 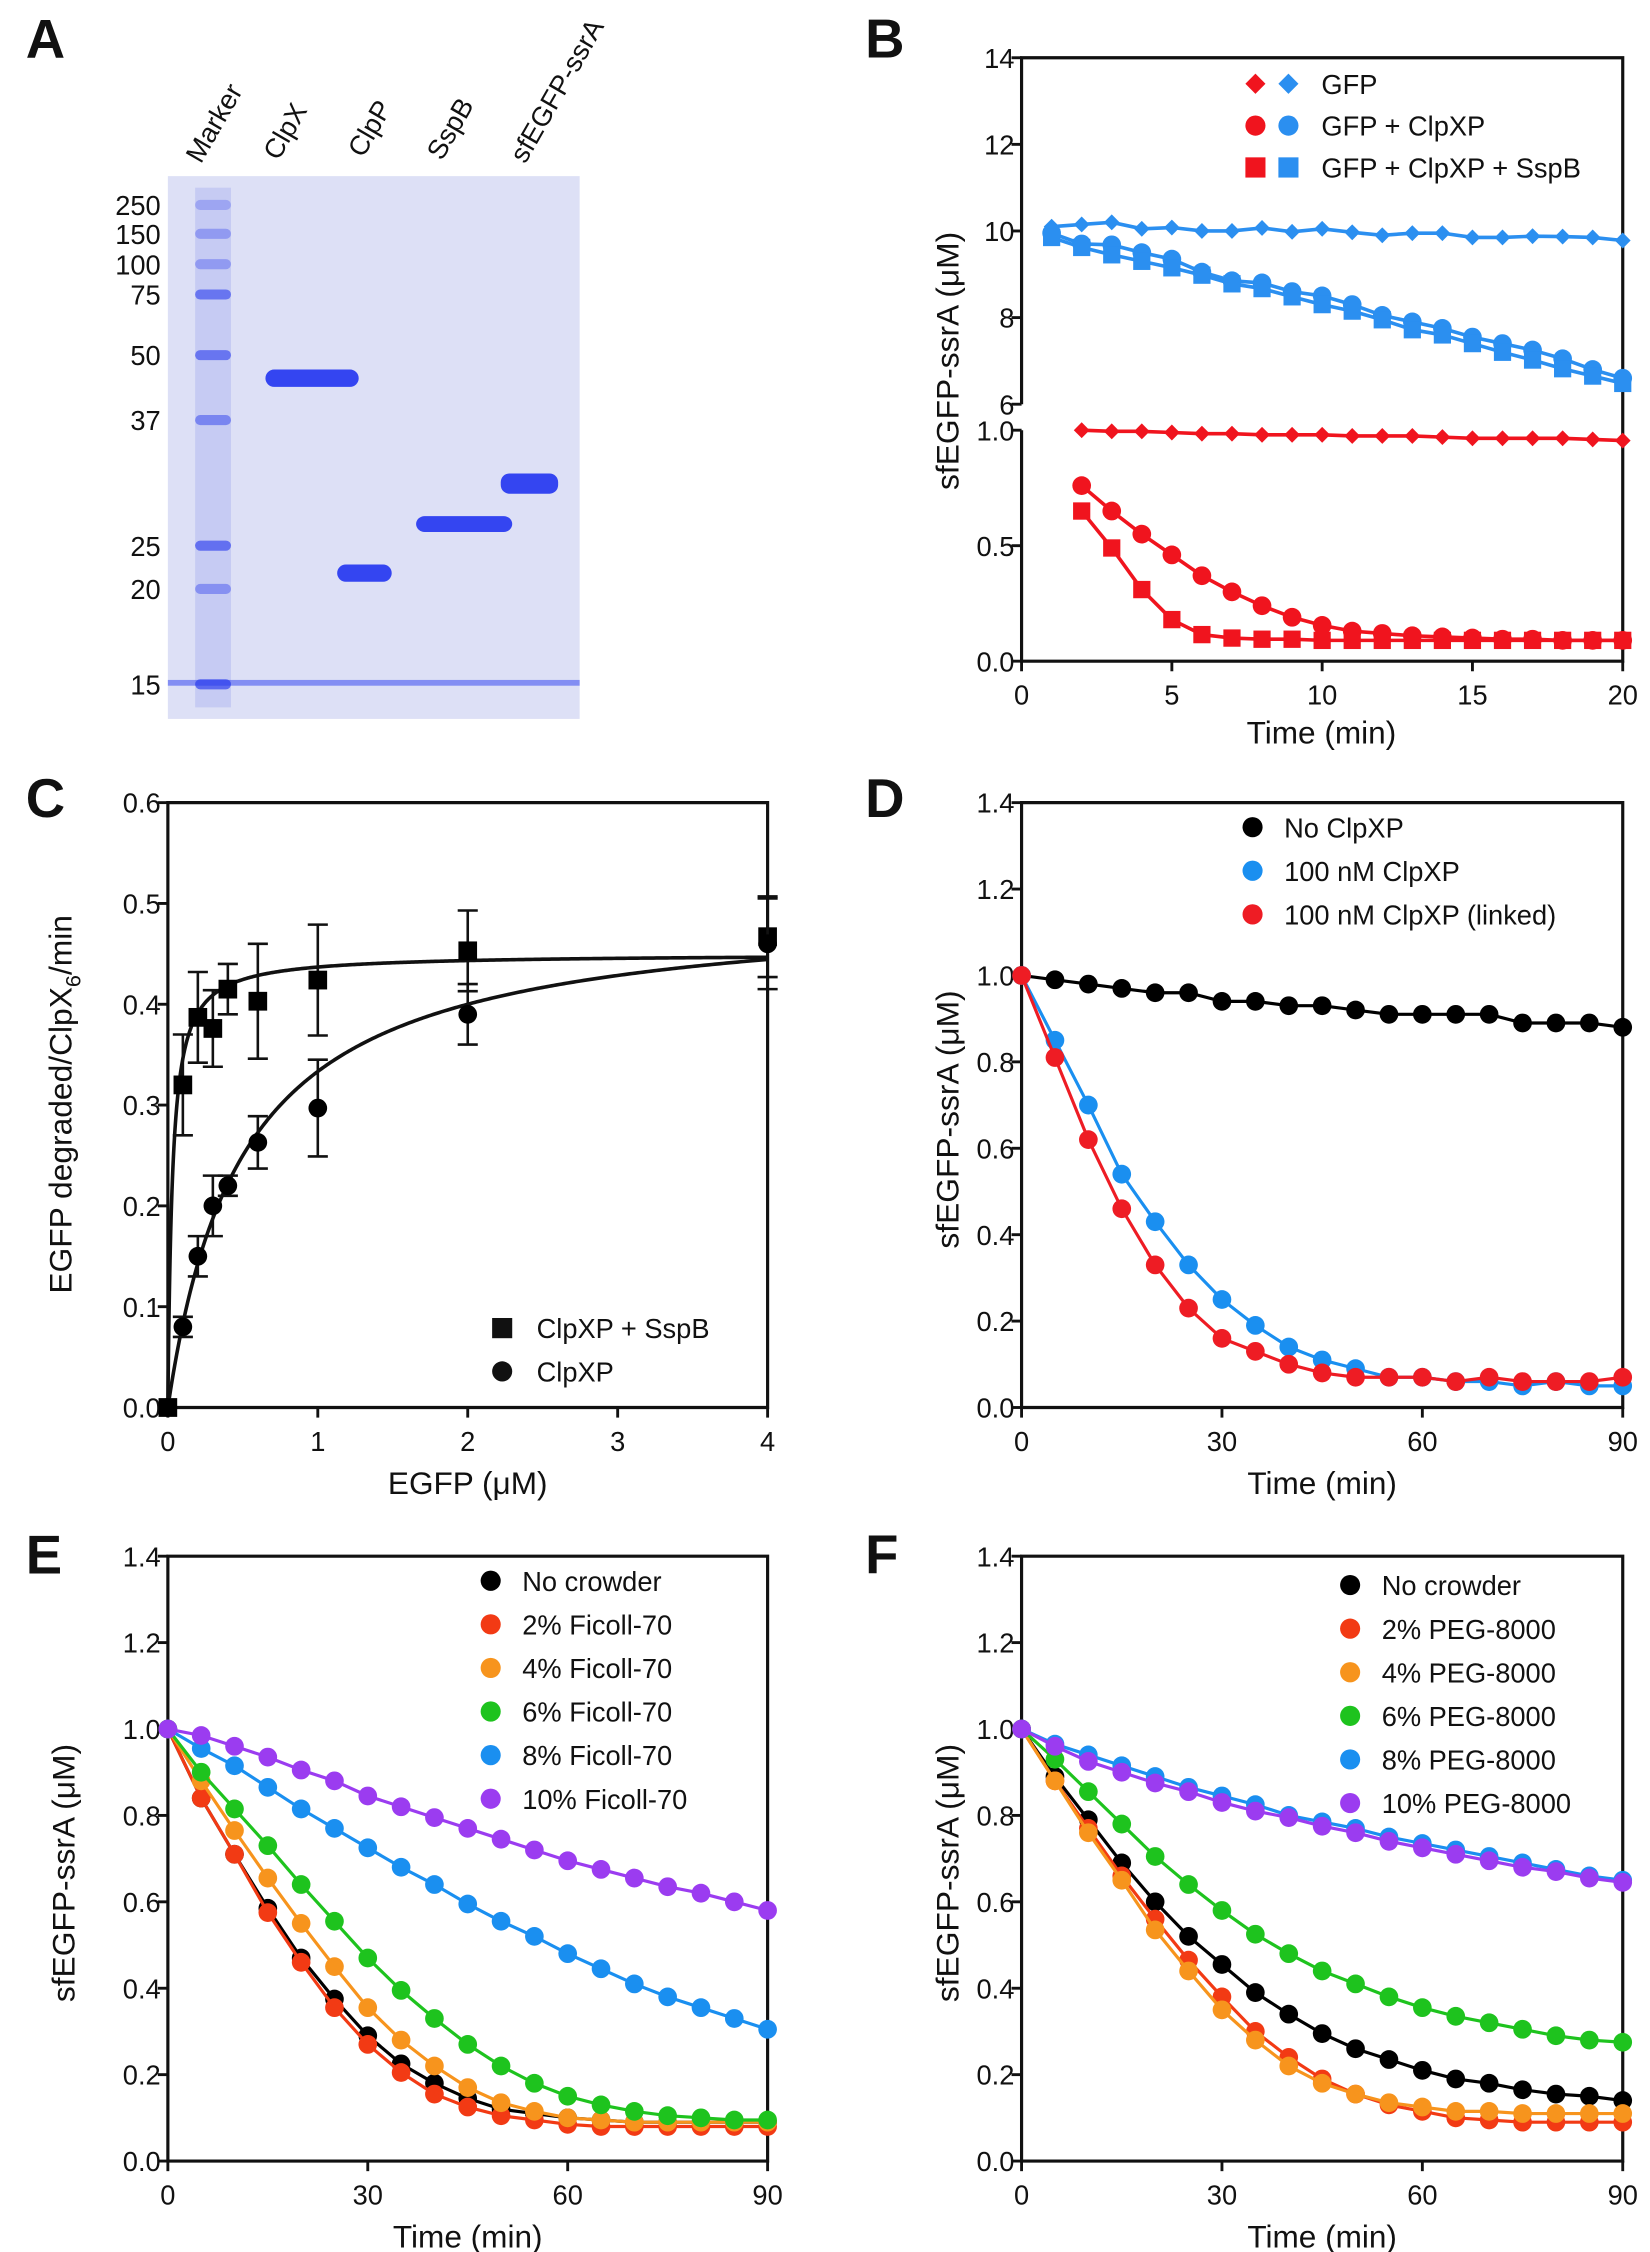 What do you see at coordinates (553, 1372) in the screenshot?
I see `legend-item: ClpXP` at bounding box center [553, 1372].